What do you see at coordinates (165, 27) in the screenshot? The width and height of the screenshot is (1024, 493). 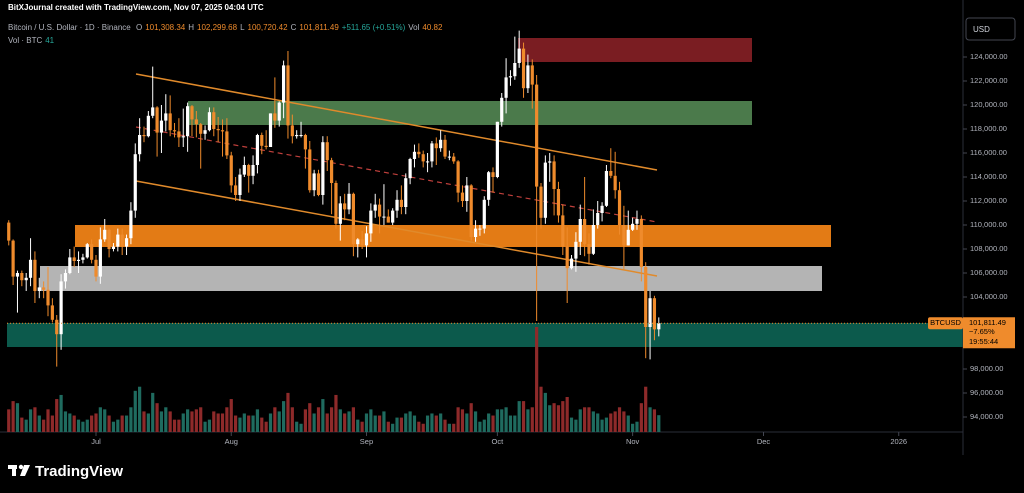 I see `ohlc-value: 101,308.34` at bounding box center [165, 27].